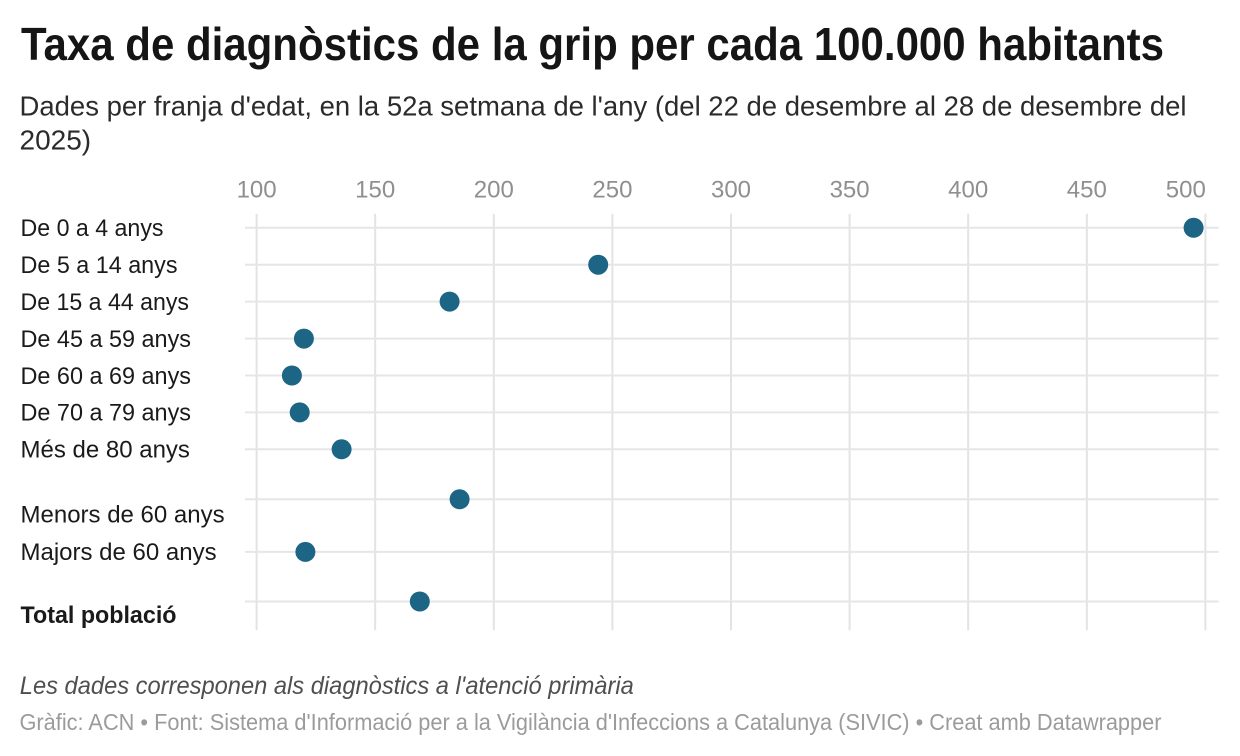 Image resolution: width=1240 pixels, height=756 pixels. Describe the element at coordinates (494, 190) in the screenshot. I see `svg-text: 200` at that location.